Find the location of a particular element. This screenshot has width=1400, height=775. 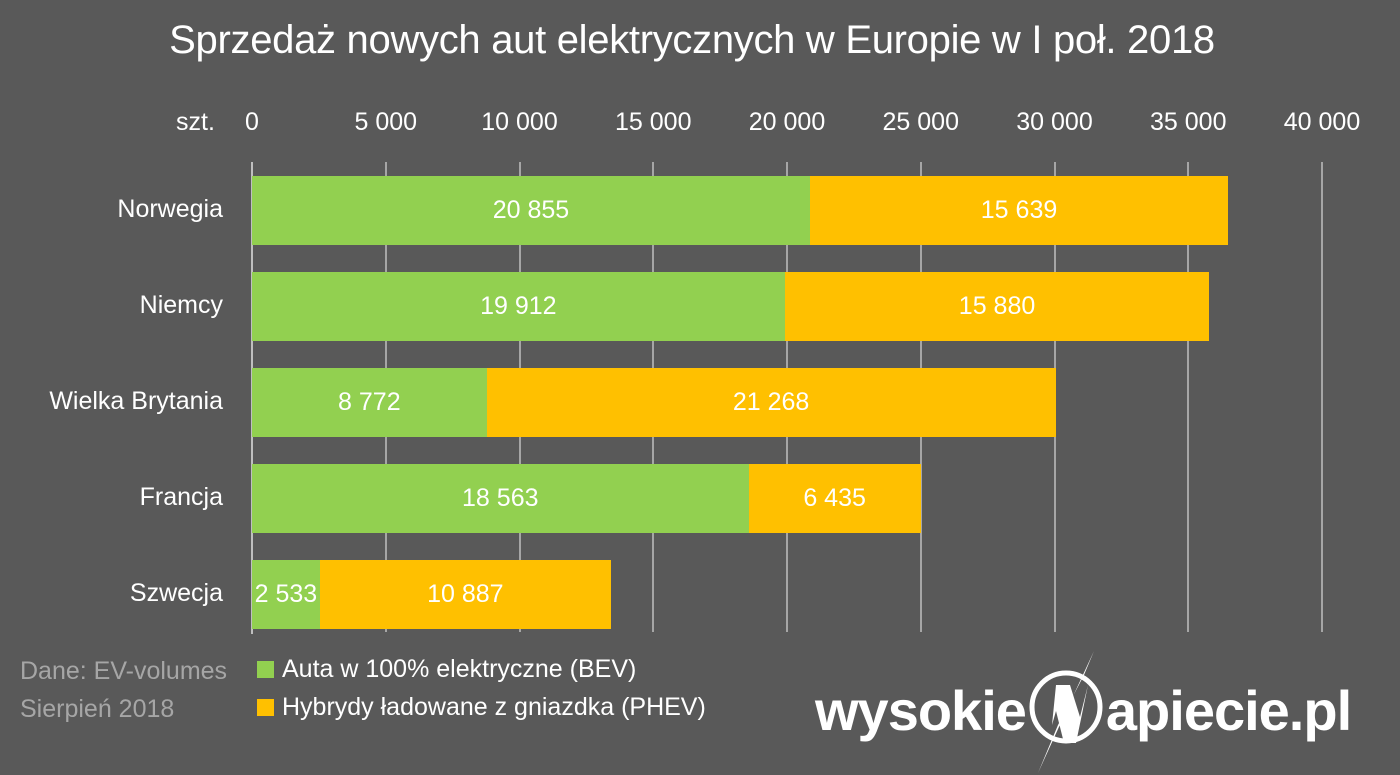

bar-segment-phev: 6 435 is located at coordinates (834, 498).